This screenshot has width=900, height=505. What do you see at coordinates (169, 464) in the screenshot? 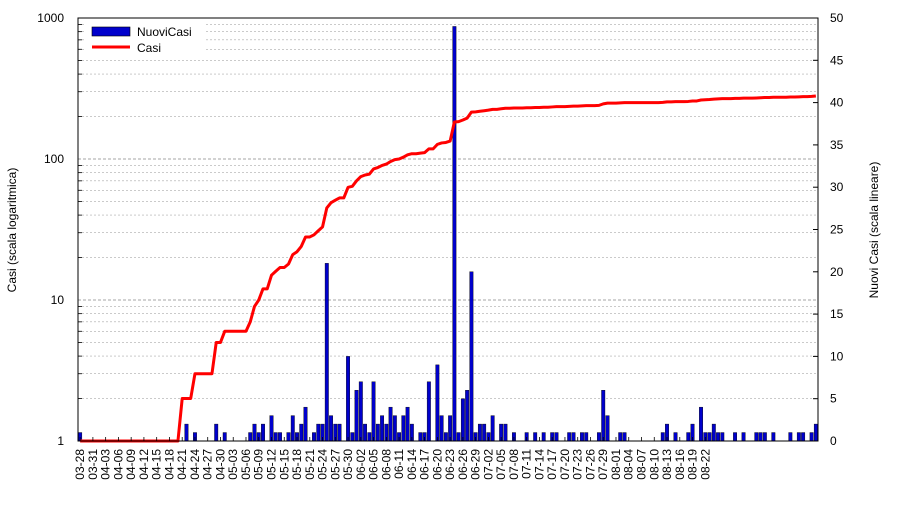
I see `x-tick-label: 04-18` at bounding box center [169, 464].